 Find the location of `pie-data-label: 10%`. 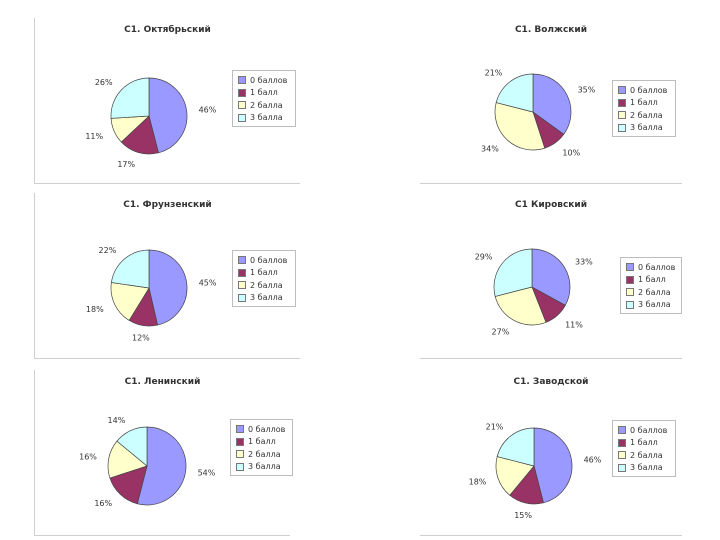

pie-data-label: 10% is located at coordinates (571, 153).